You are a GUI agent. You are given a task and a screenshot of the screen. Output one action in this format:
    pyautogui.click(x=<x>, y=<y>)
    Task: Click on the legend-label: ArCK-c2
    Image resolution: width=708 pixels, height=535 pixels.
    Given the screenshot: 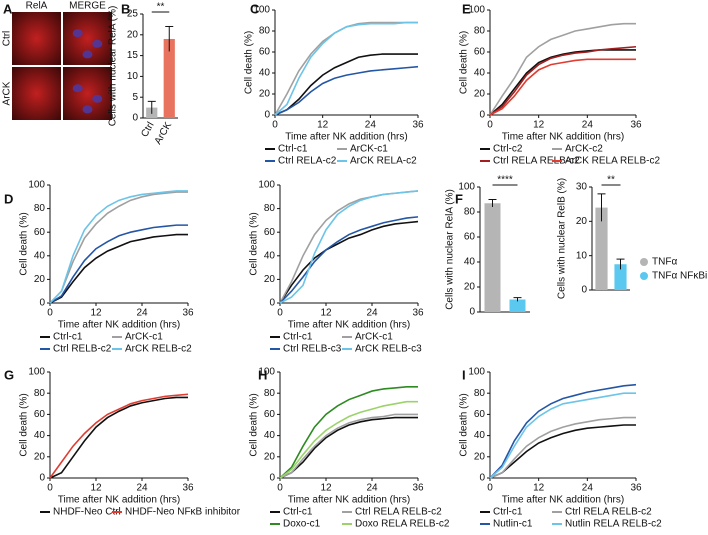 What is the action you would take?
    pyautogui.click(x=584, y=149)
    